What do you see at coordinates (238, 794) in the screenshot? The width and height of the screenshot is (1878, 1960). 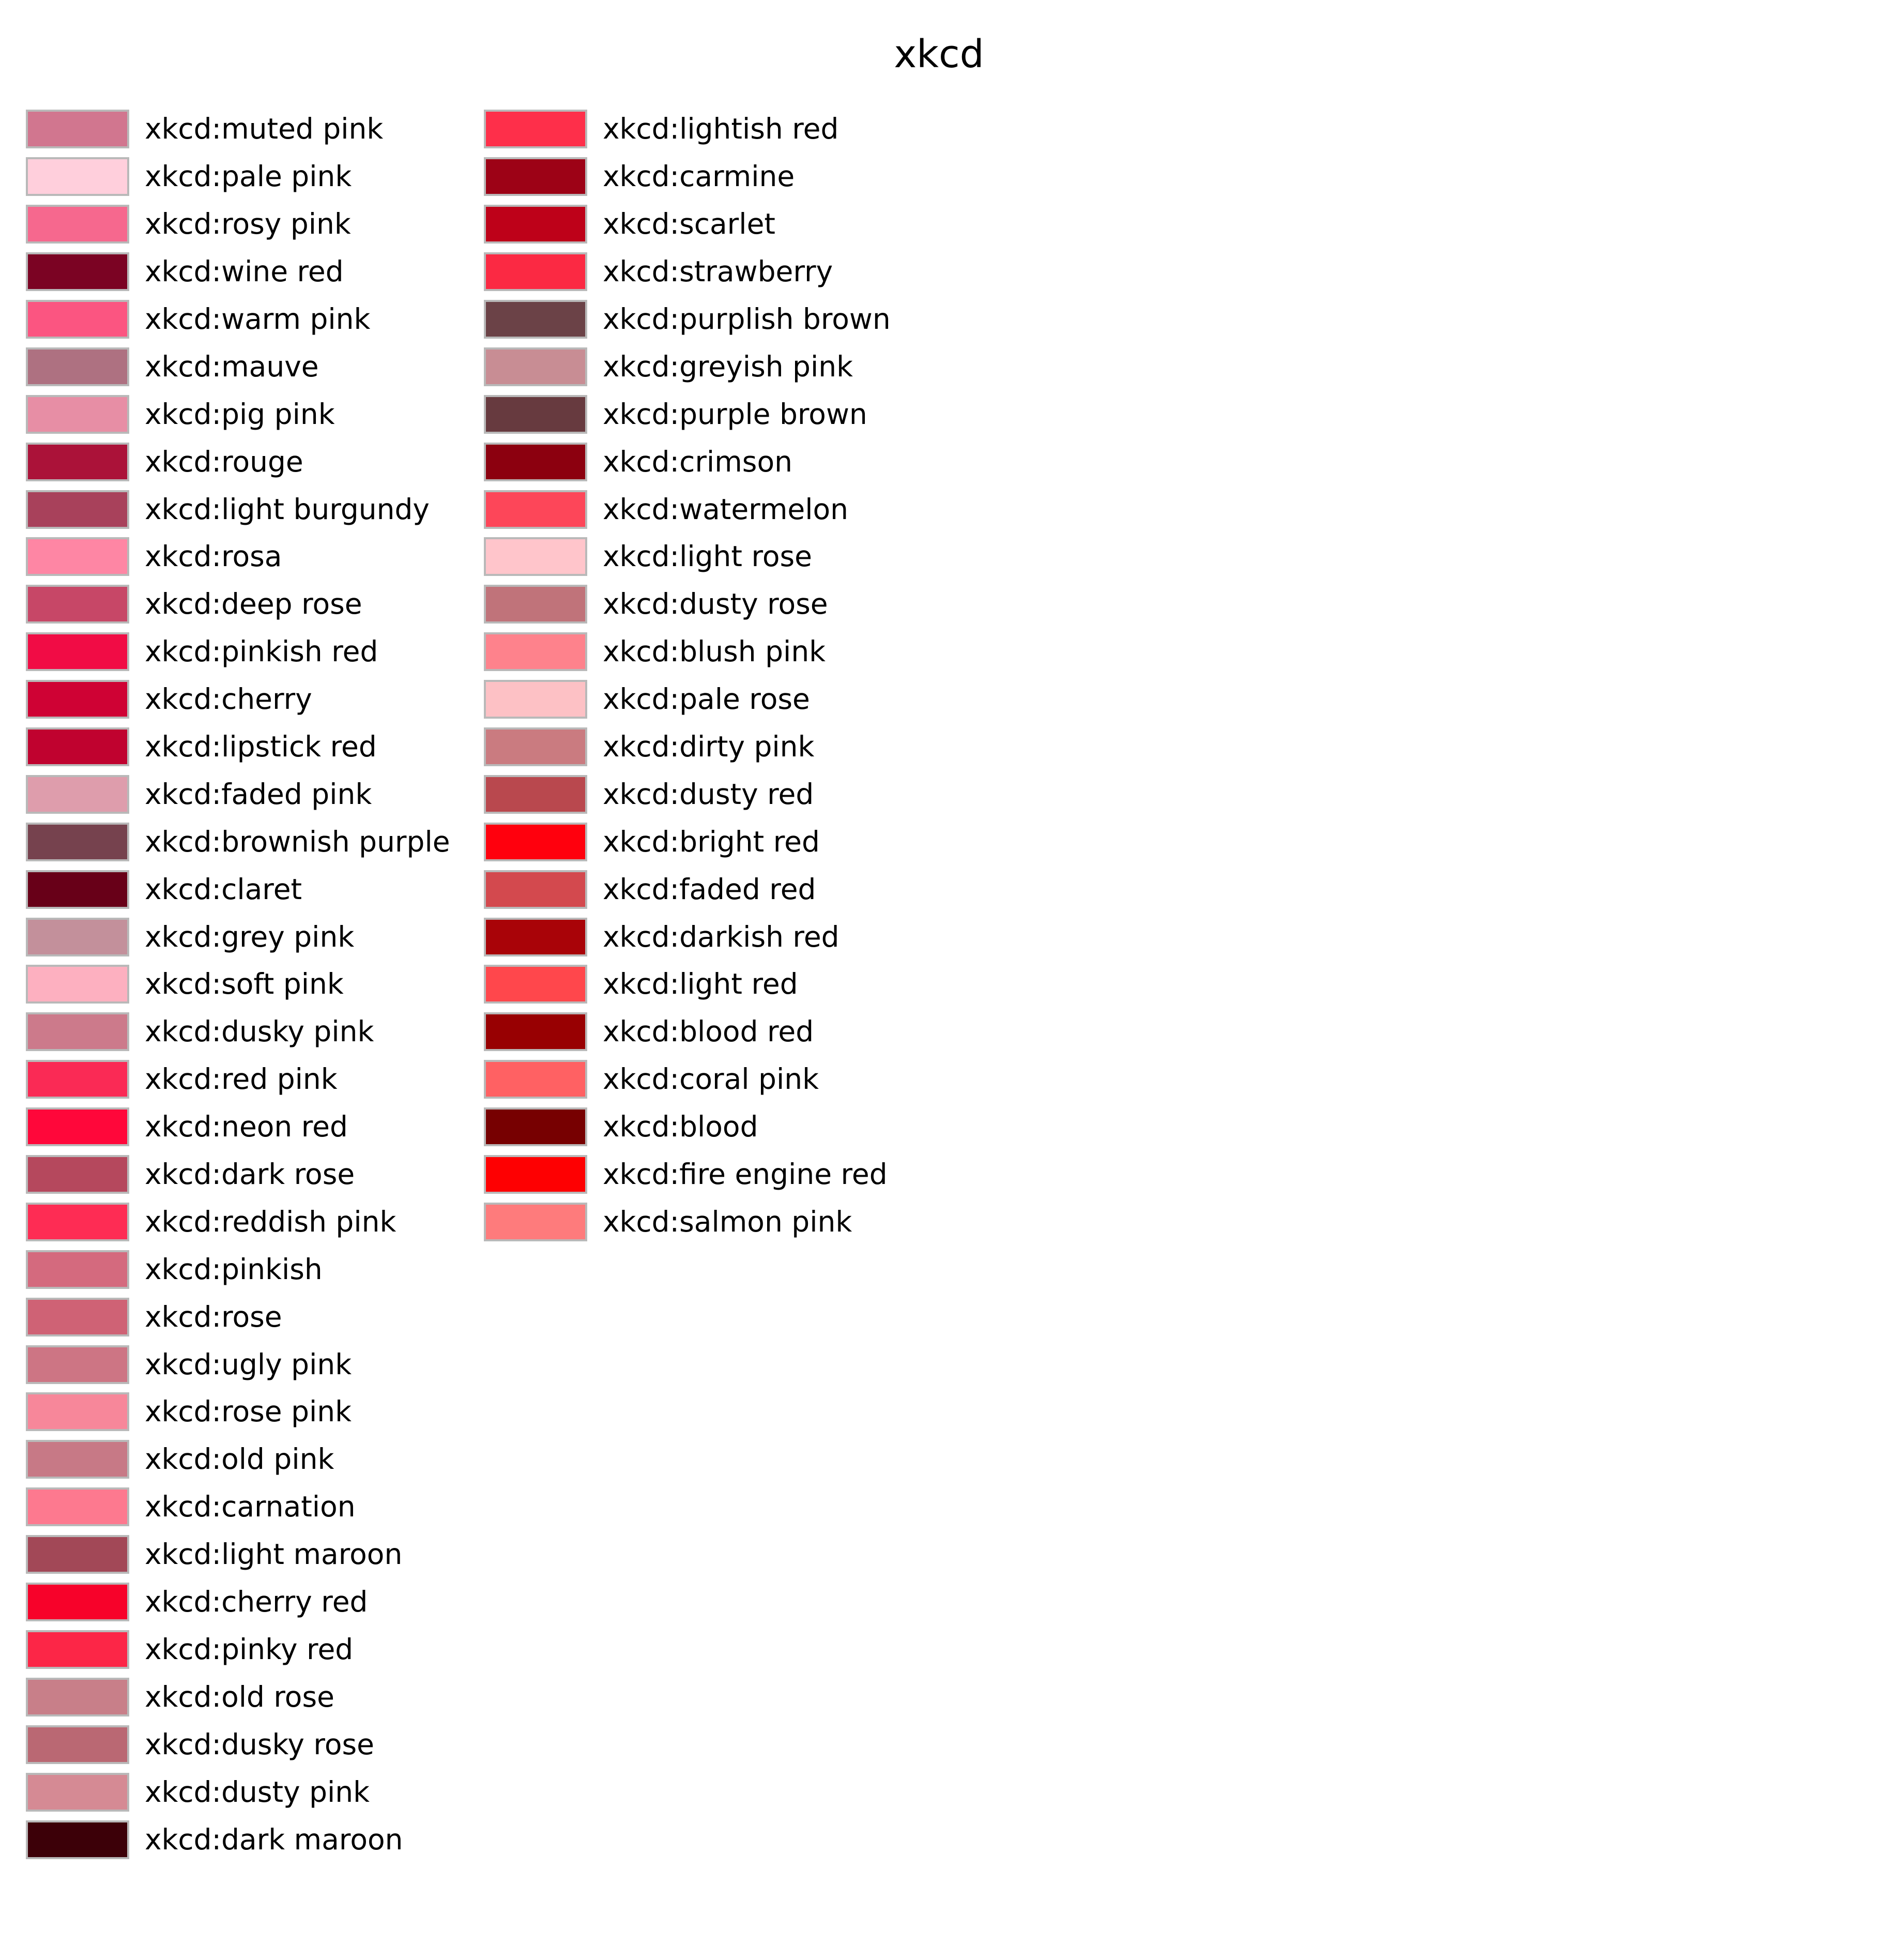 I see `color-entry: xkcd:faded pink` at bounding box center [238, 794].